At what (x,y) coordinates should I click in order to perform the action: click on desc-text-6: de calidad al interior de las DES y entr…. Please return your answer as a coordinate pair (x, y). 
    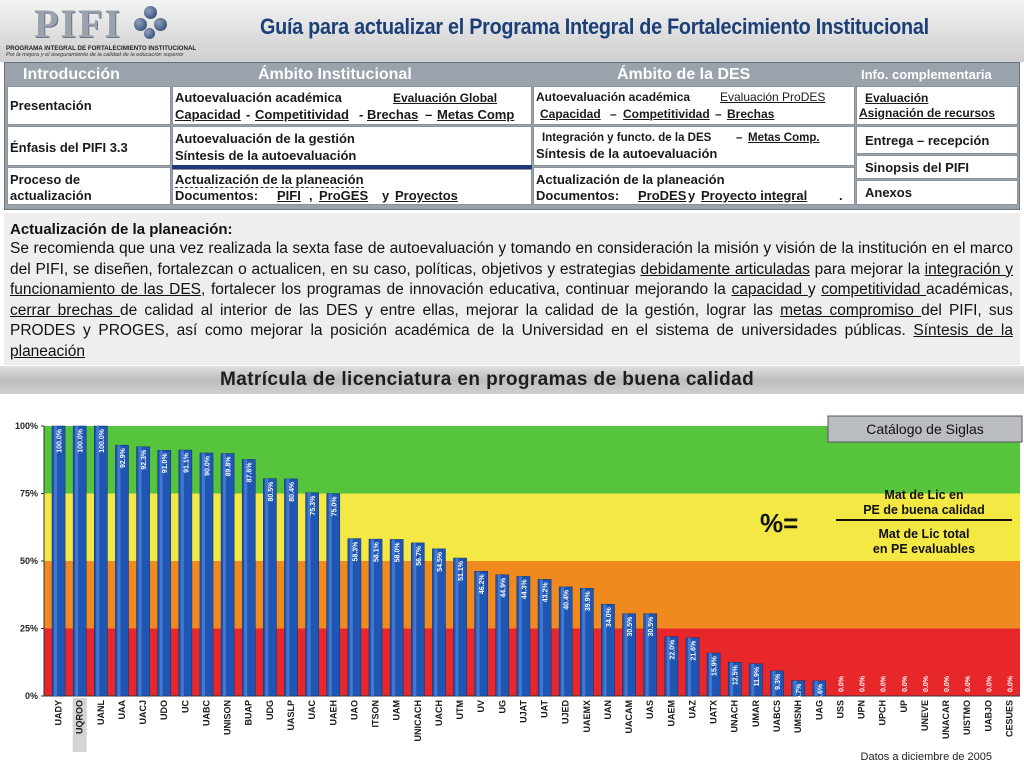
    Looking at the image, I should click on (450, 310).